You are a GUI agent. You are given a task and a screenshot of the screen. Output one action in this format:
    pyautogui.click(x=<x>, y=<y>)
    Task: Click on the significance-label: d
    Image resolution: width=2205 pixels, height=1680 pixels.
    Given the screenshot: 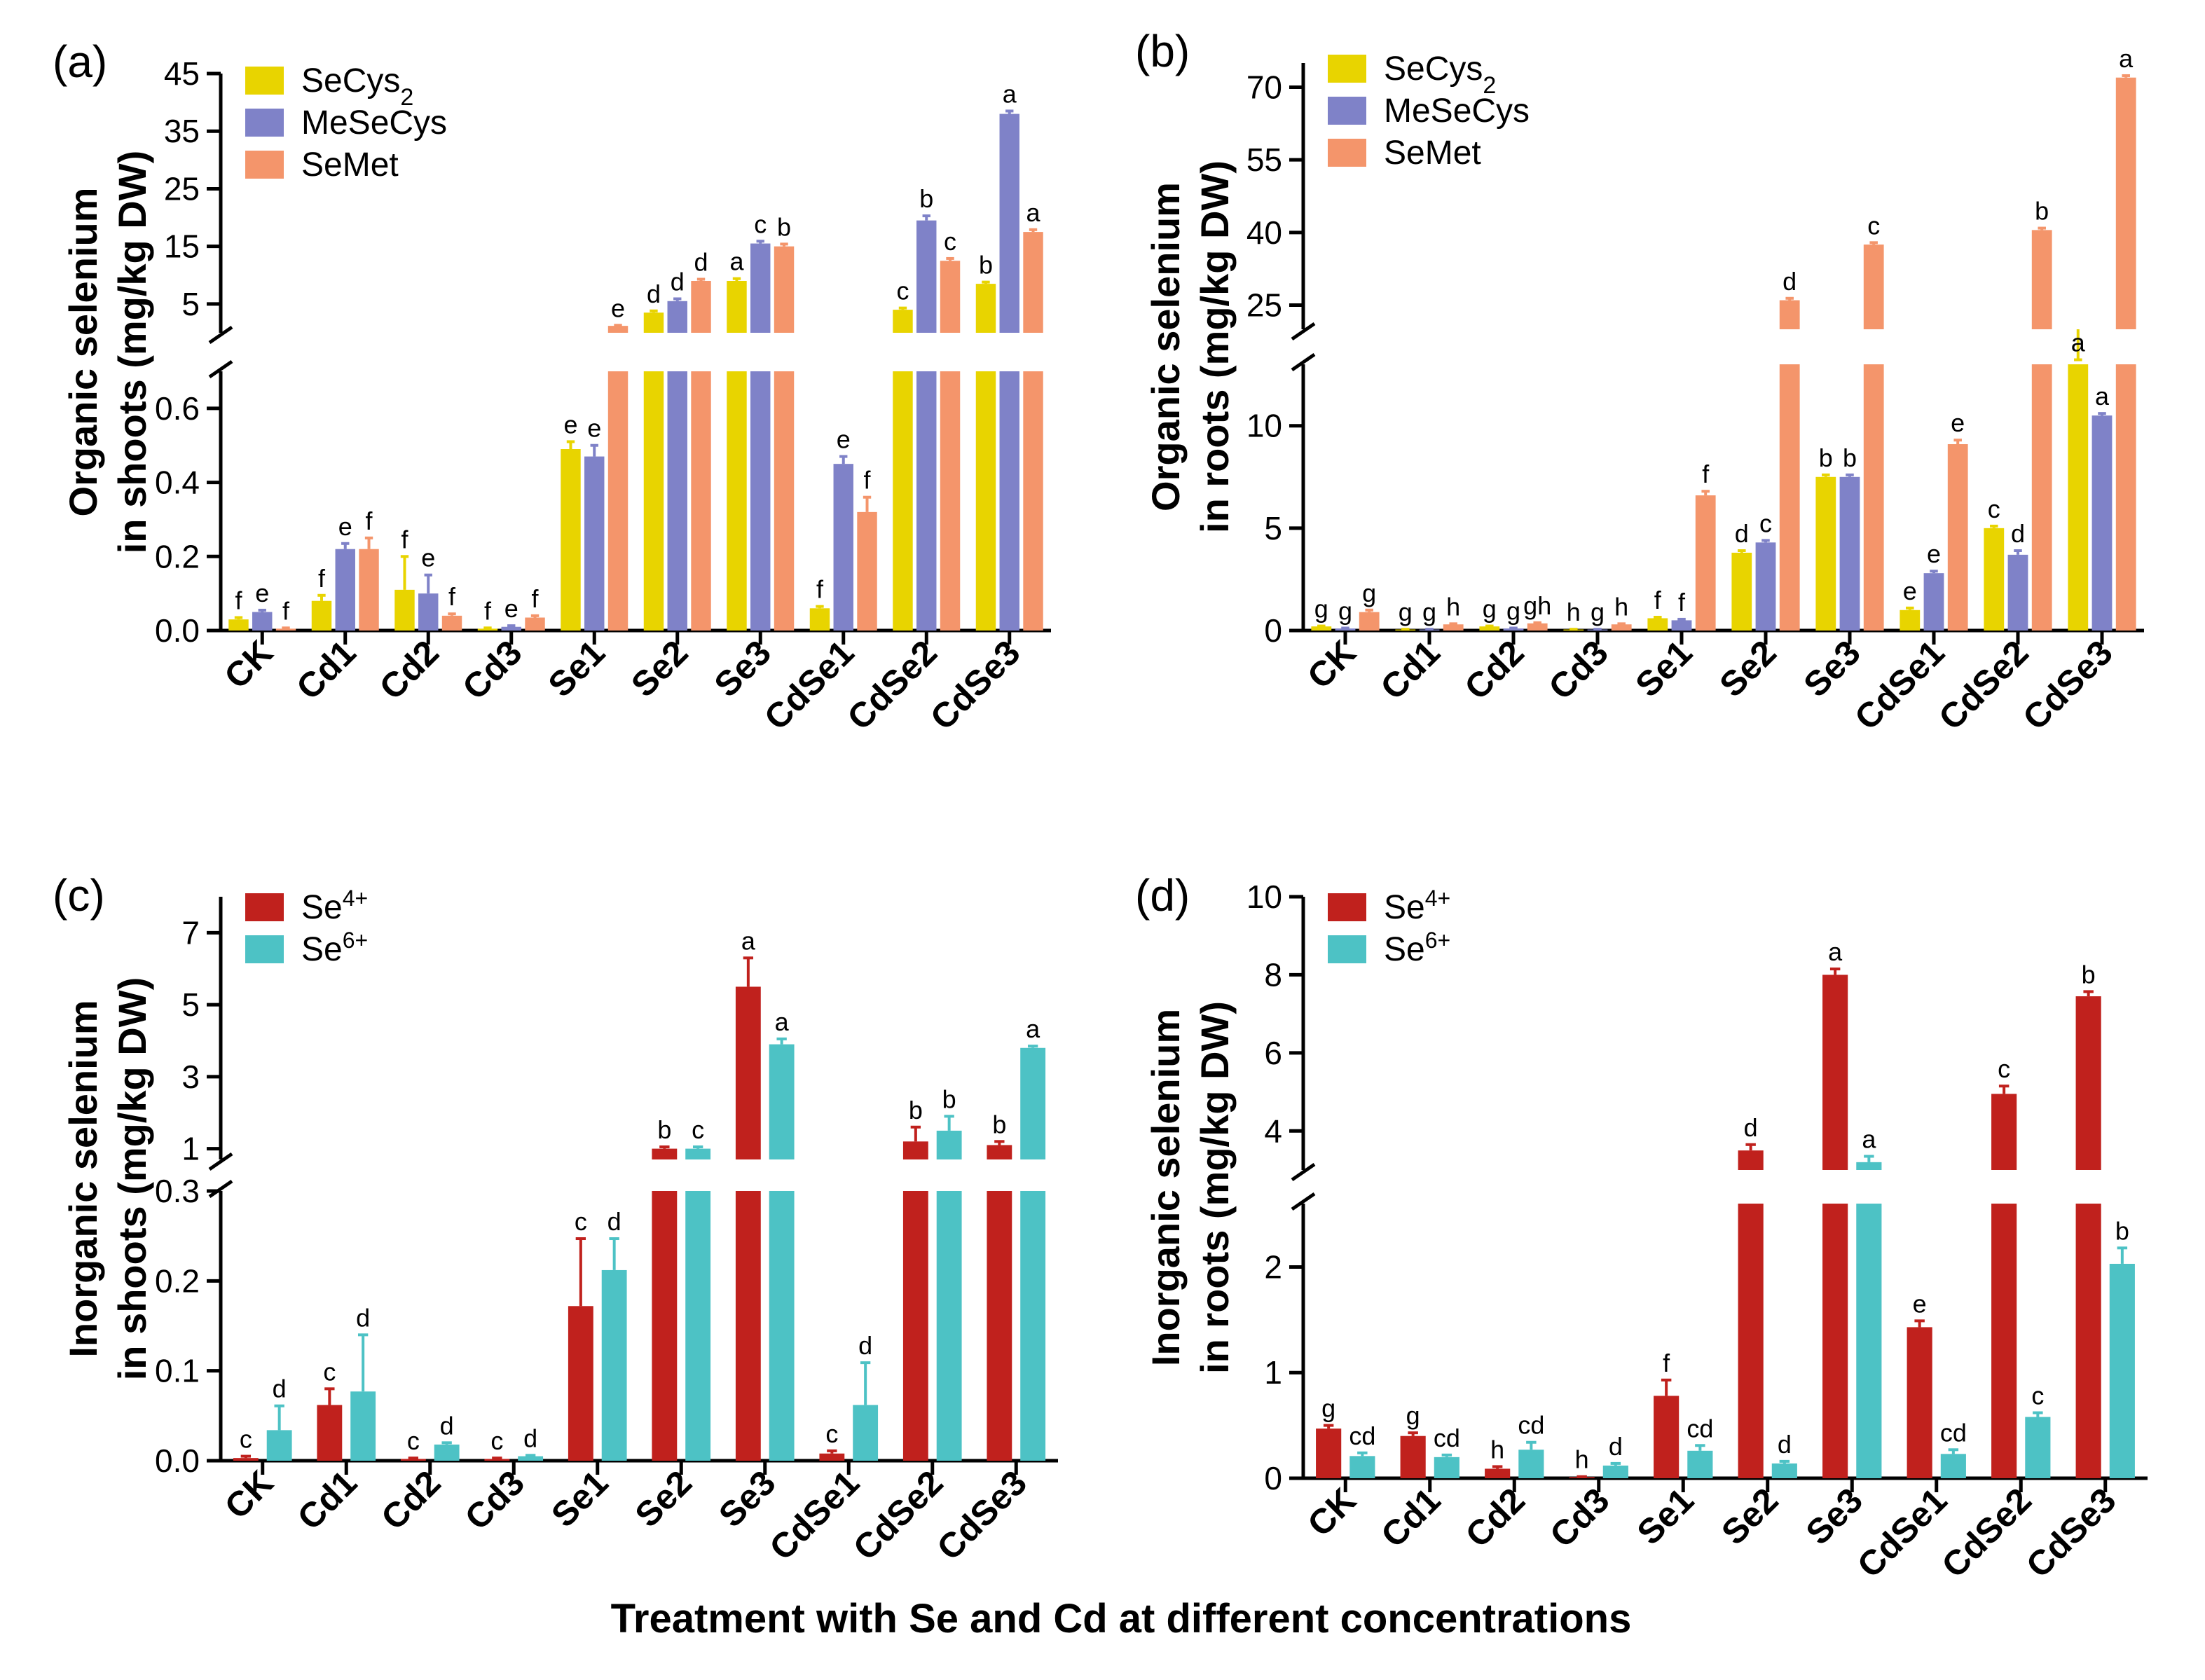 What is the action you would take?
    pyautogui.click(x=701, y=262)
    